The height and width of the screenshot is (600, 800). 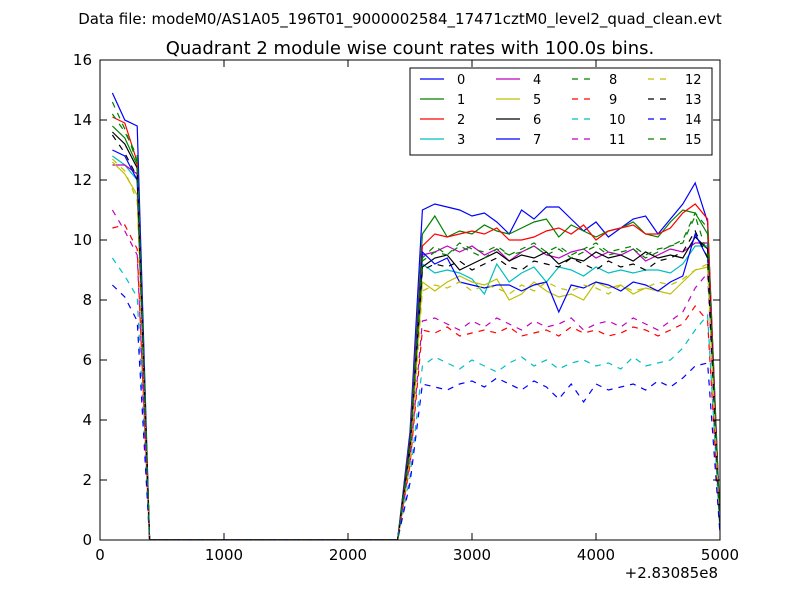 What do you see at coordinates (537, 140) in the screenshot?
I see `legend-label-7: 7` at bounding box center [537, 140].